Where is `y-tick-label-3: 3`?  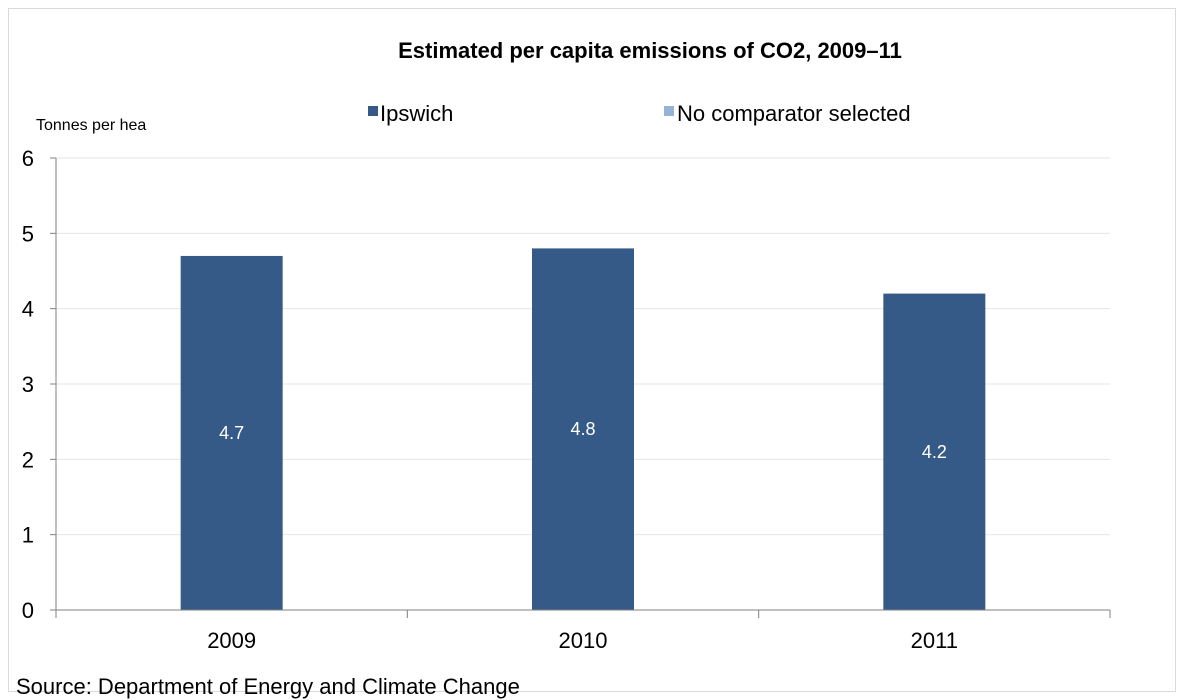
y-tick-label-3: 3 is located at coordinates (28, 384).